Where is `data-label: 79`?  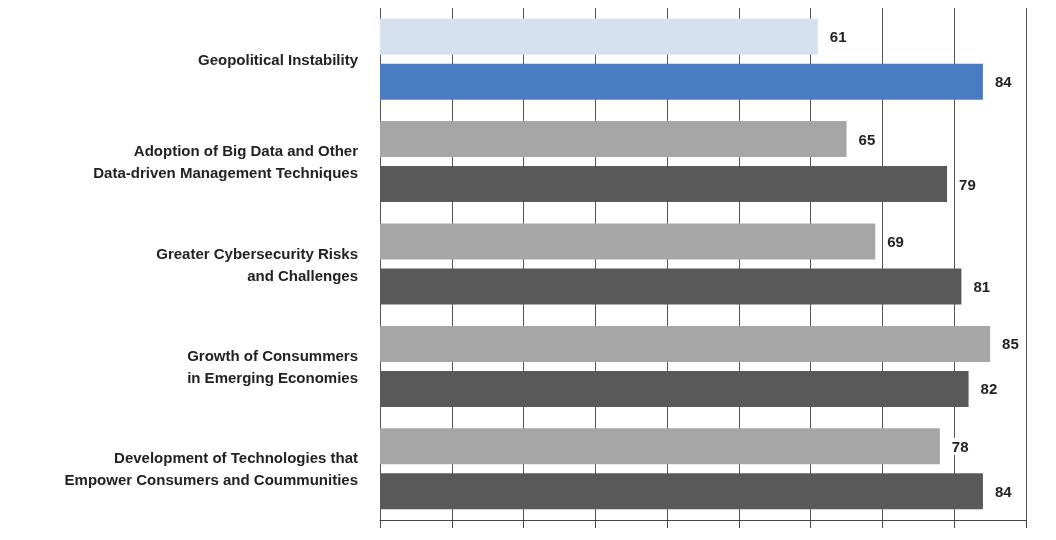 data-label: 79 is located at coordinates (967, 184).